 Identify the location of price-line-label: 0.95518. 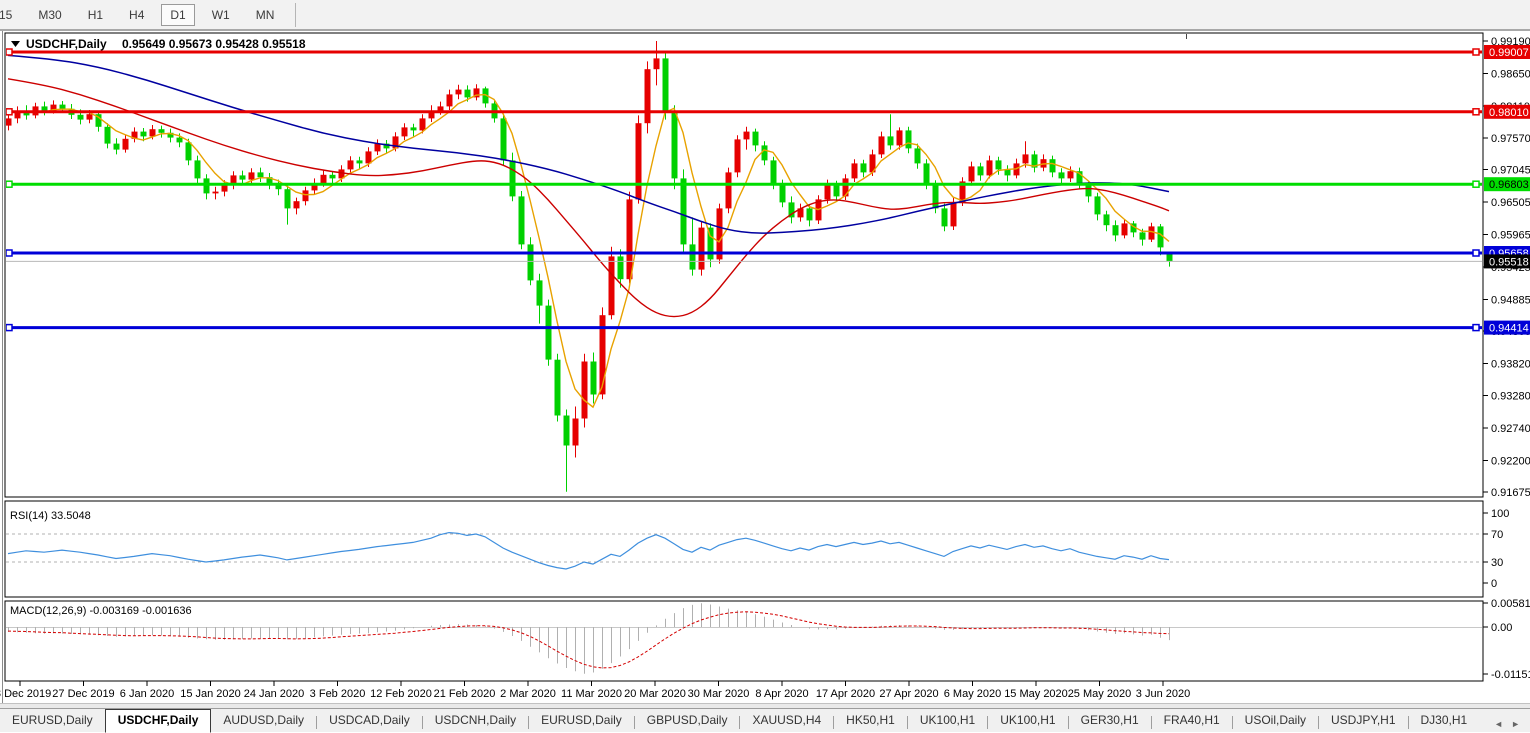
(1509, 262).